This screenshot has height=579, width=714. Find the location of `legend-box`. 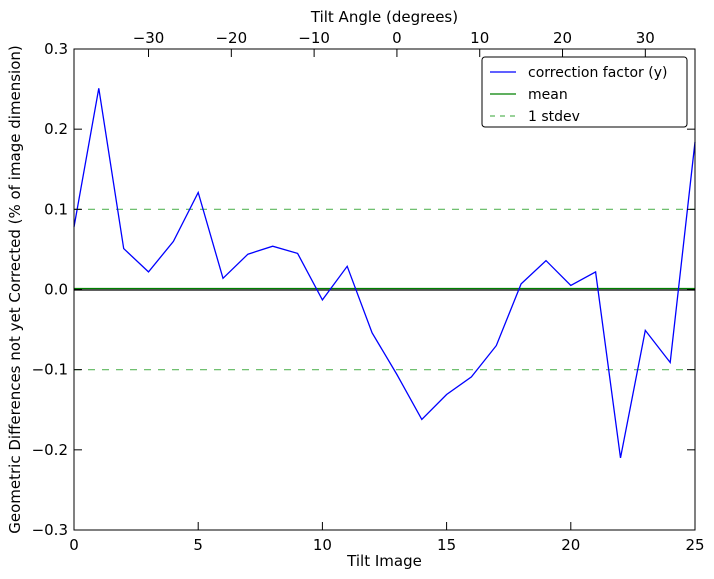

legend-box is located at coordinates (584, 92).